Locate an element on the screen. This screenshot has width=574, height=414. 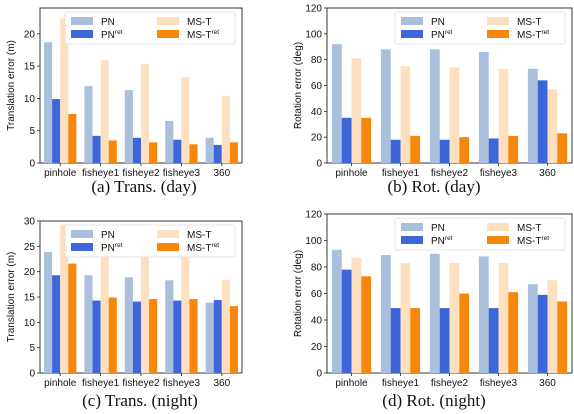
y-tick-label: 100 is located at coordinates (313, 34).